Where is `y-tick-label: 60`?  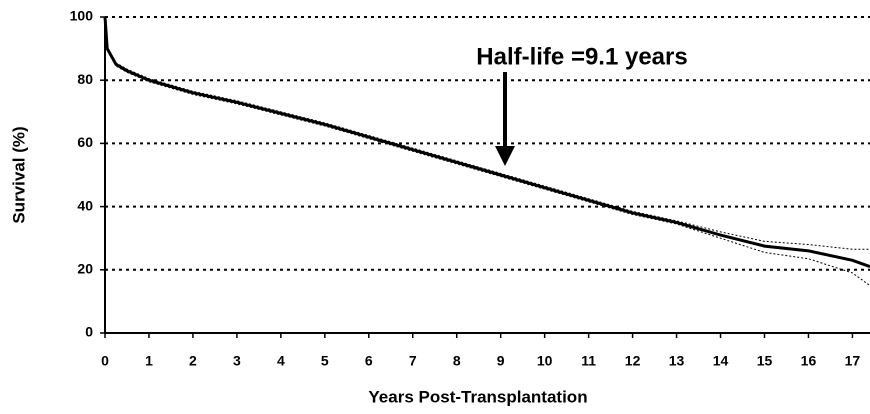 y-tick-label: 60 is located at coordinates (85, 142).